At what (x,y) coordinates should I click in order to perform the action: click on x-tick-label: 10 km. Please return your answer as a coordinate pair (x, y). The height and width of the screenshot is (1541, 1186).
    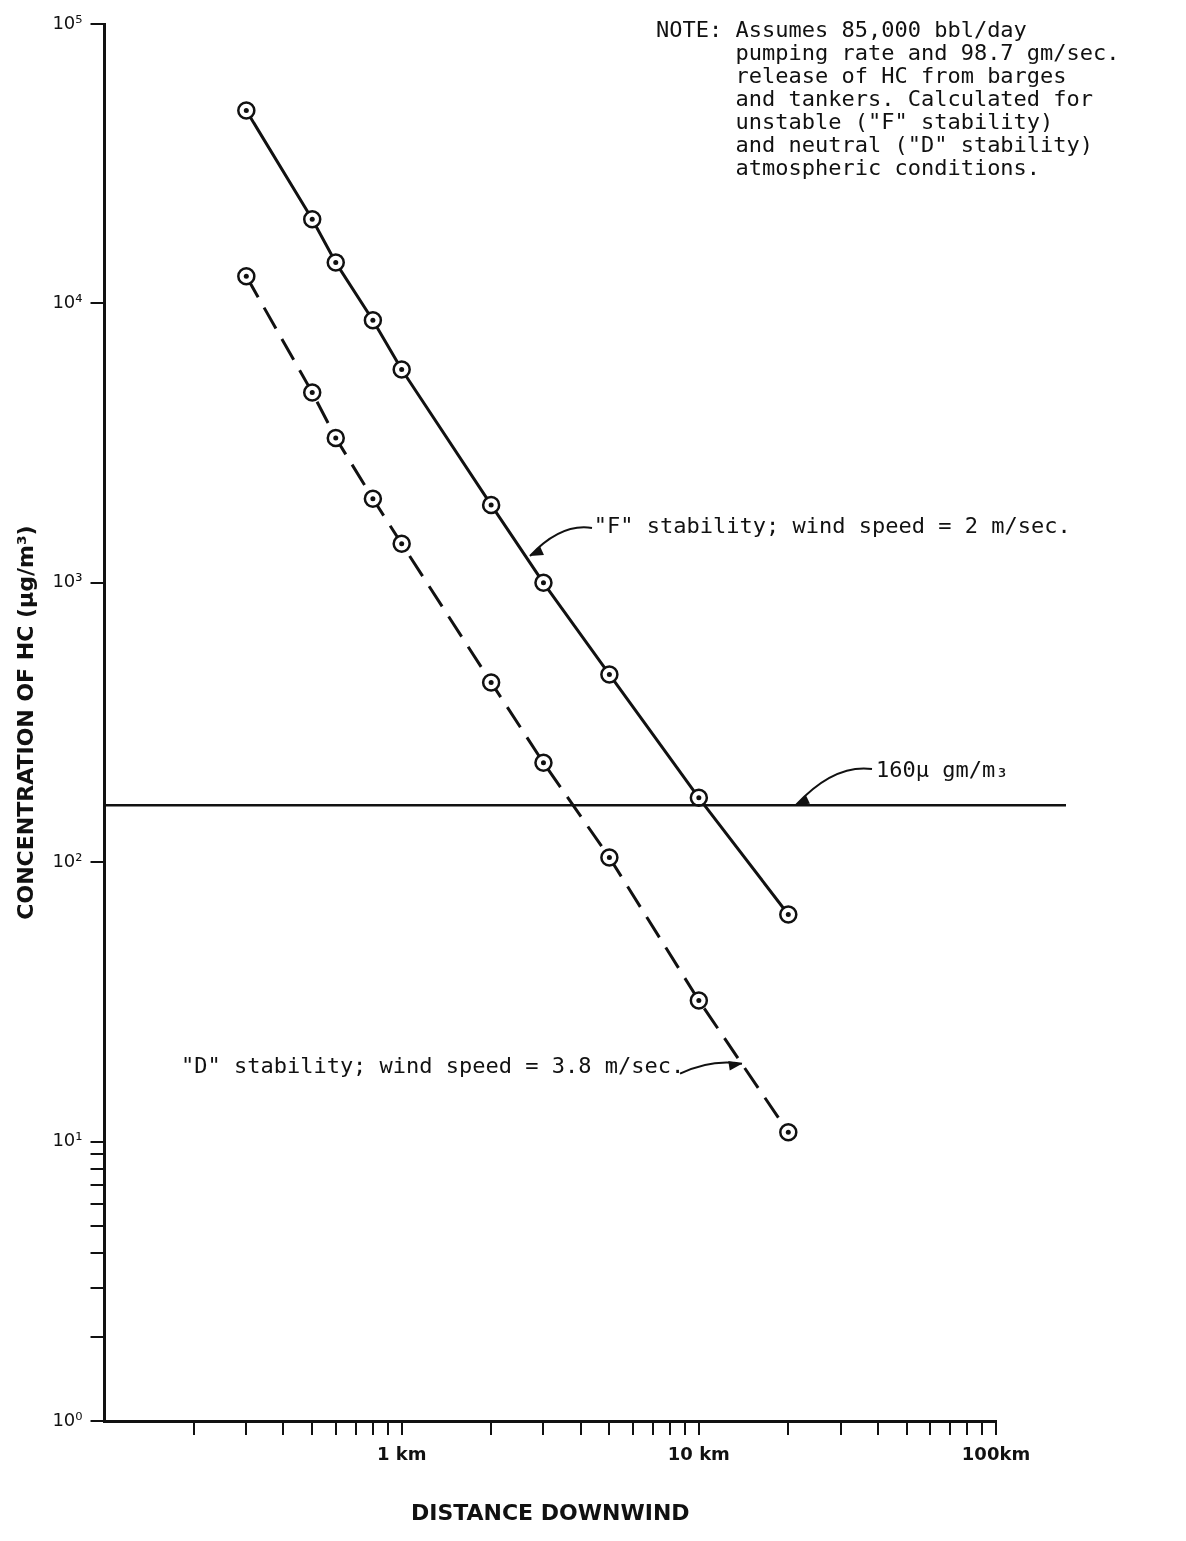
    Looking at the image, I should click on (698, 1454).